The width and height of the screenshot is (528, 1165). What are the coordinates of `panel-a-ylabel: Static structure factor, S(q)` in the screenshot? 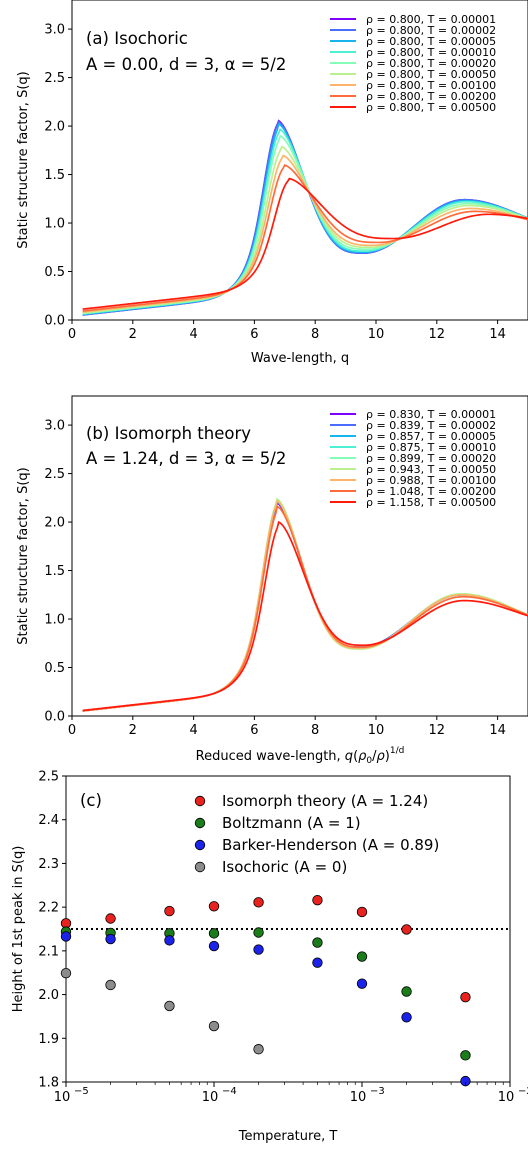 It's located at (23, 159).